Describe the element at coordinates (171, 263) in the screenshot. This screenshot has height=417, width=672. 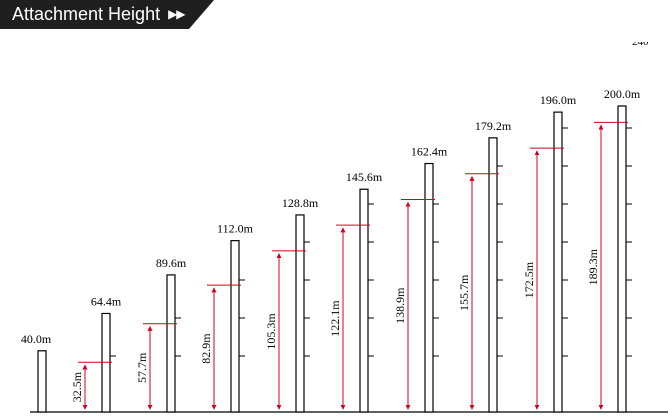
I see `total-height-label: 89.6m` at that location.